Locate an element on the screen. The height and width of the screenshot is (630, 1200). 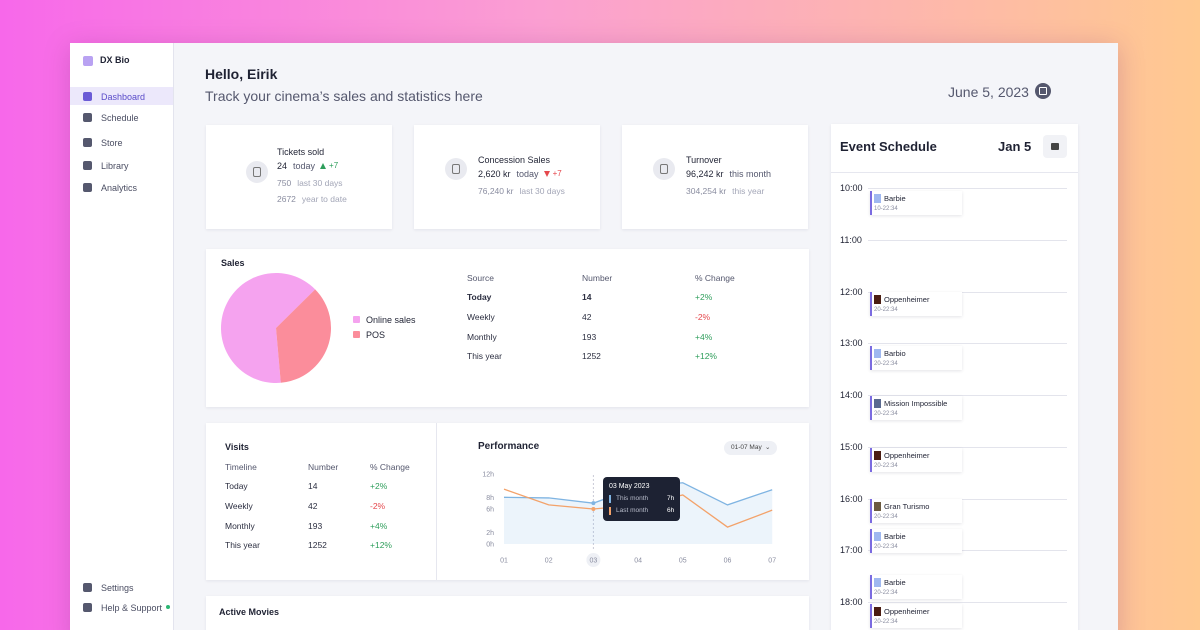
table-cell: 14 is located at coordinates (313, 486).